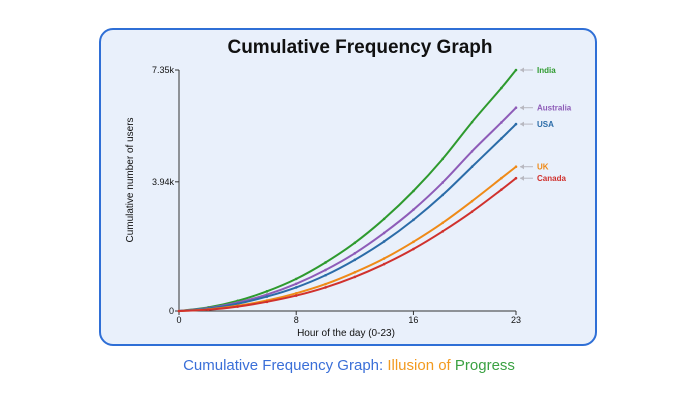 The height and width of the screenshot is (400, 698). I want to click on x-tick-label: 16, so click(413, 320).